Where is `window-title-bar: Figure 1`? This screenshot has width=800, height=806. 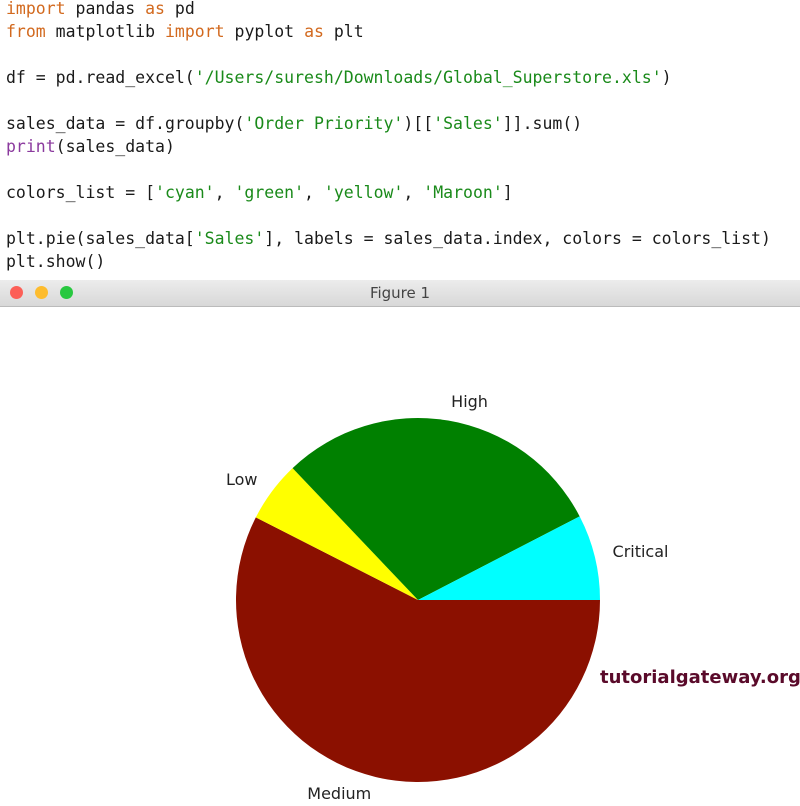 window-title-bar: Figure 1 is located at coordinates (400, 293).